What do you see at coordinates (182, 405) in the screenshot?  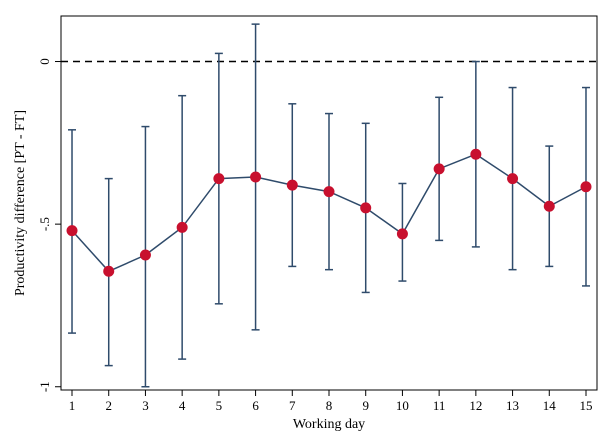 I see `x-tick-label: 4` at bounding box center [182, 405].